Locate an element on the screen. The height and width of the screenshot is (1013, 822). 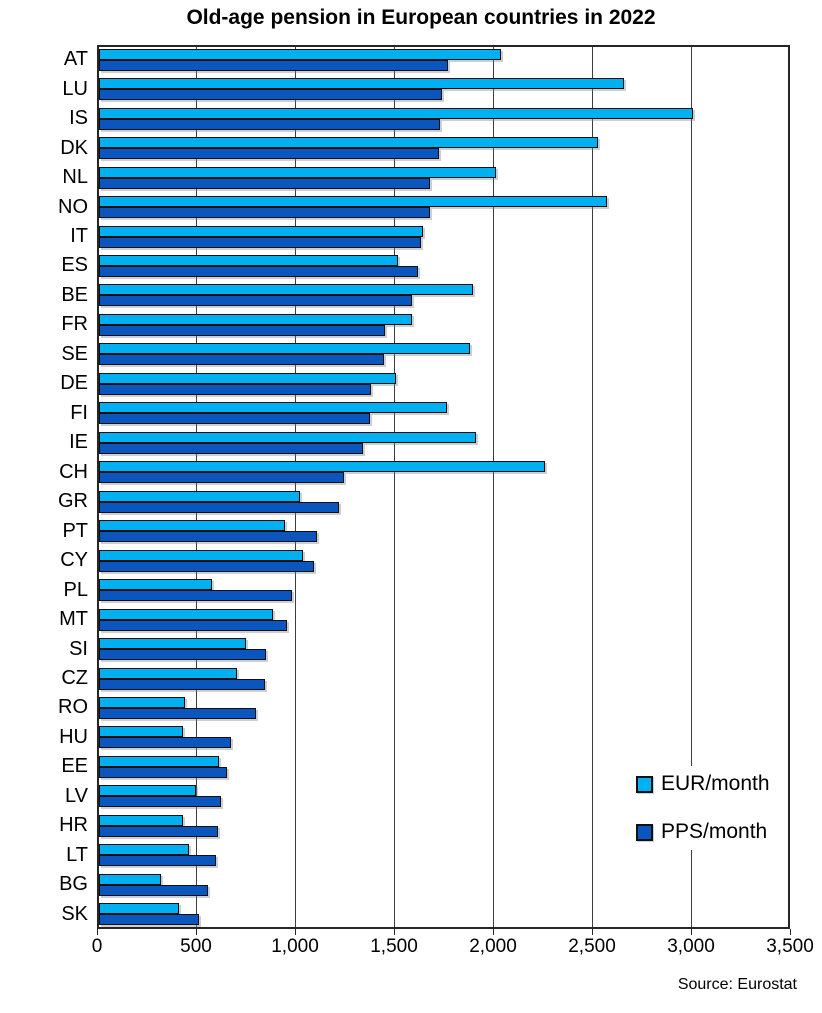
pps-bar-no is located at coordinates (264, 213).